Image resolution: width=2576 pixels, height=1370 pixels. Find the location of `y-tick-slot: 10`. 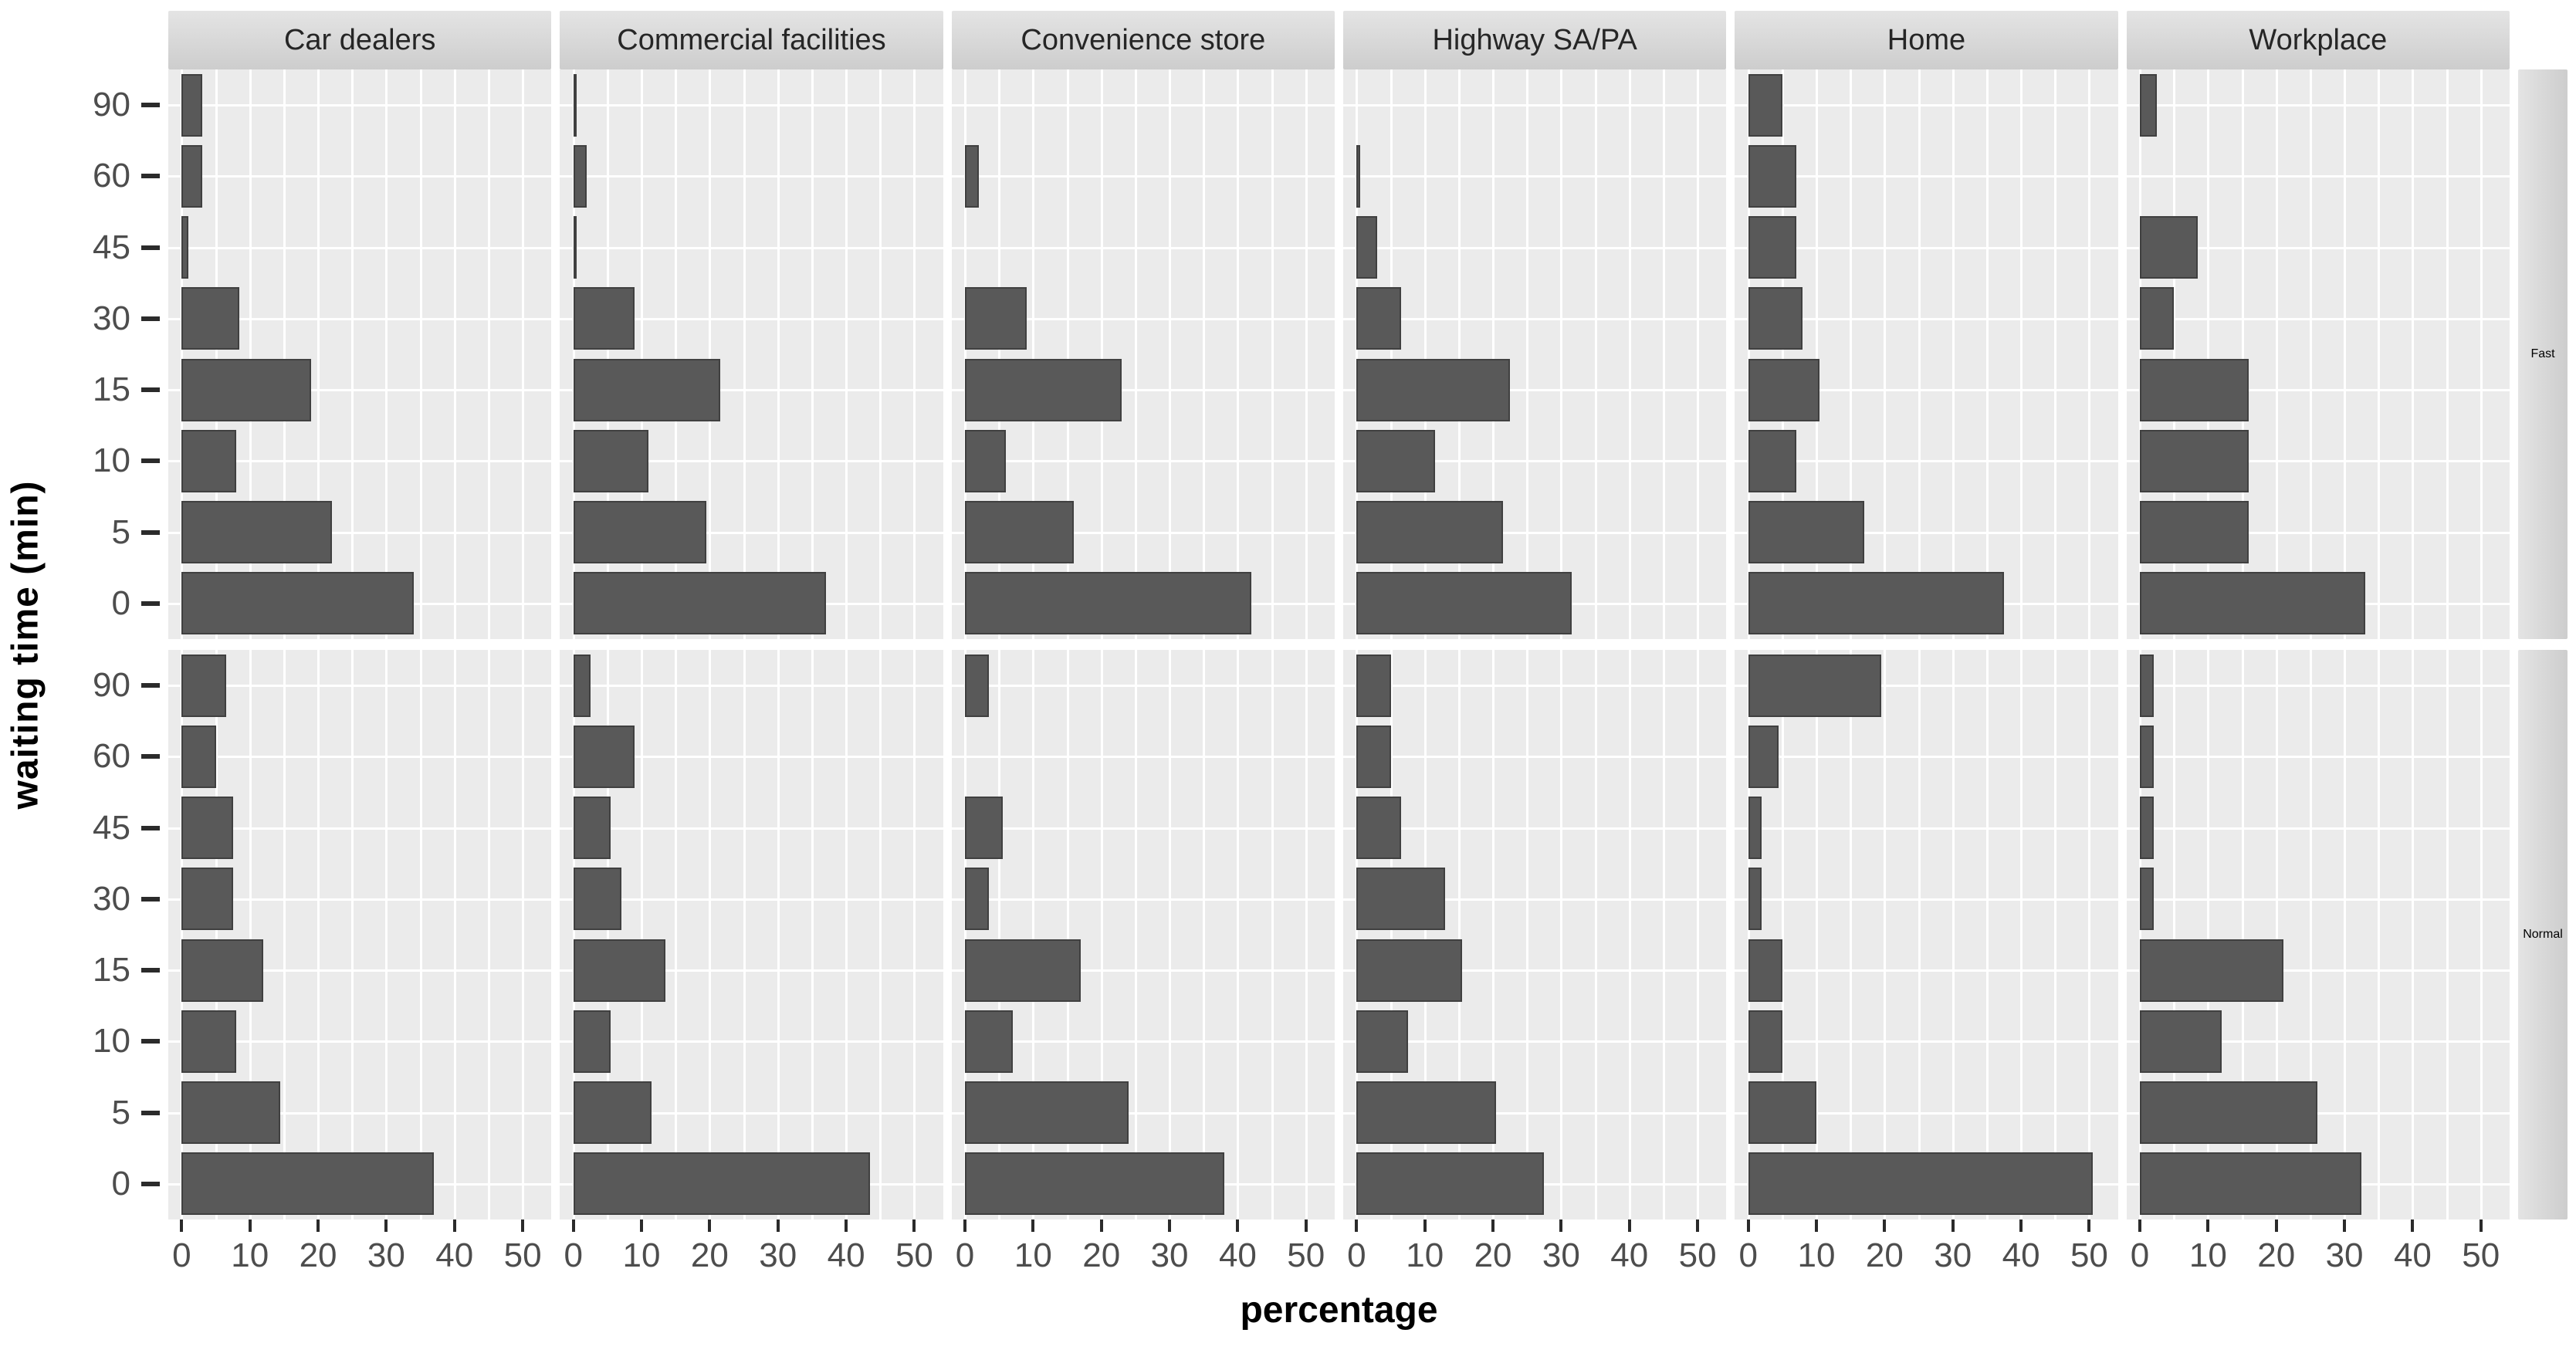

y-tick-slot: 10 is located at coordinates (107, 460).